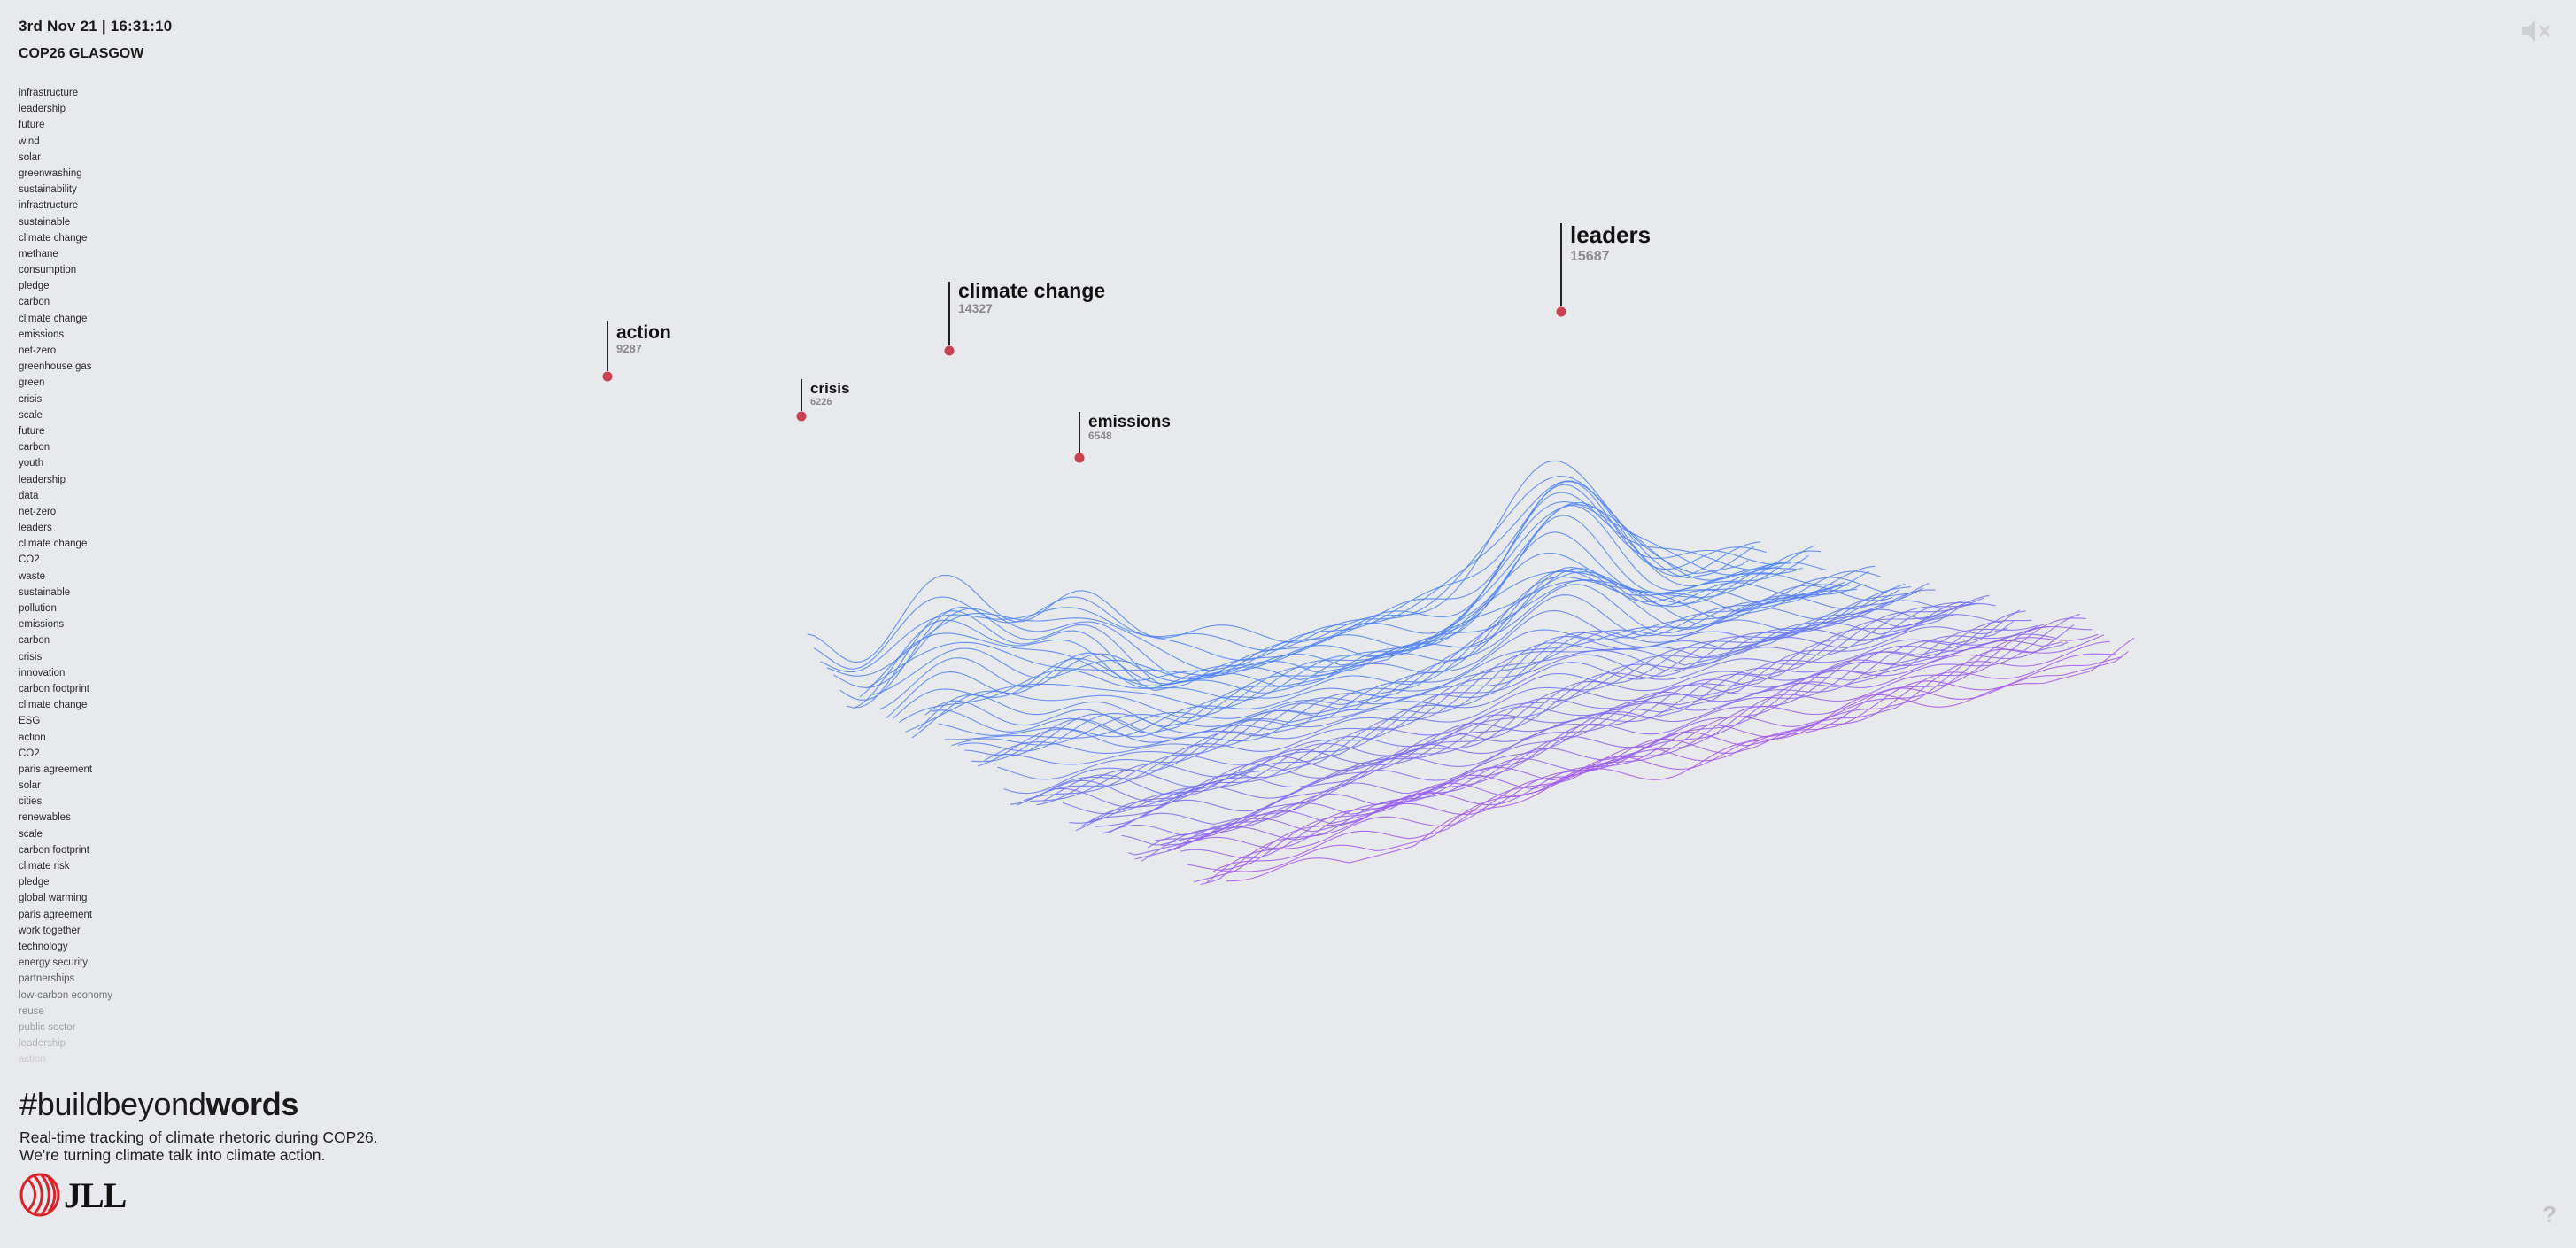  Describe the element at coordinates (30, 722) in the screenshot. I see `feed-word: ESG` at that location.